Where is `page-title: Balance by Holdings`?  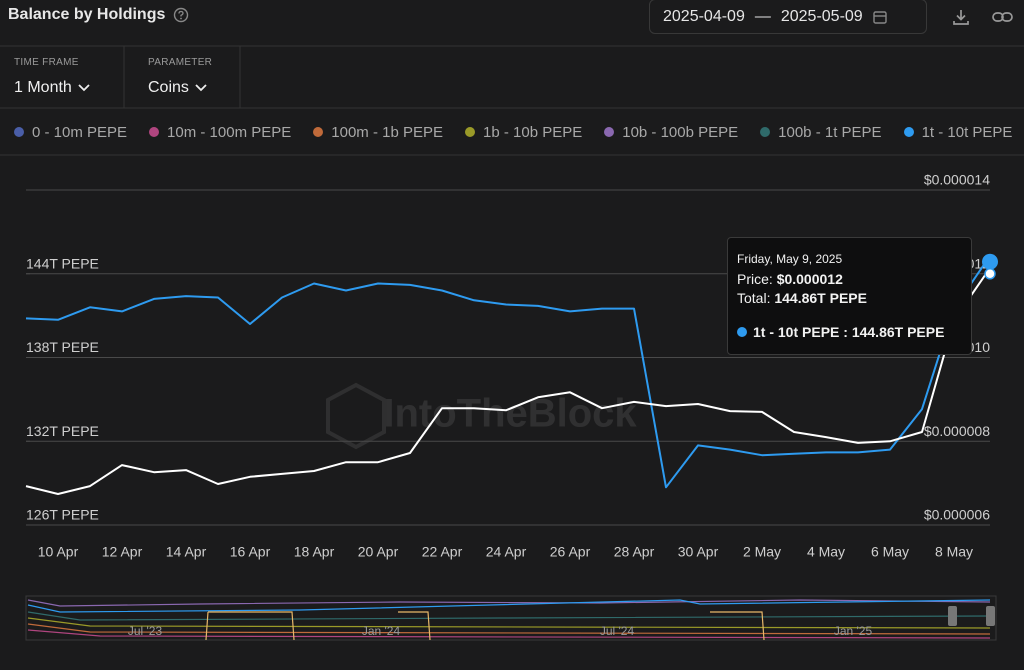 page-title: Balance by Holdings is located at coordinates (87, 14).